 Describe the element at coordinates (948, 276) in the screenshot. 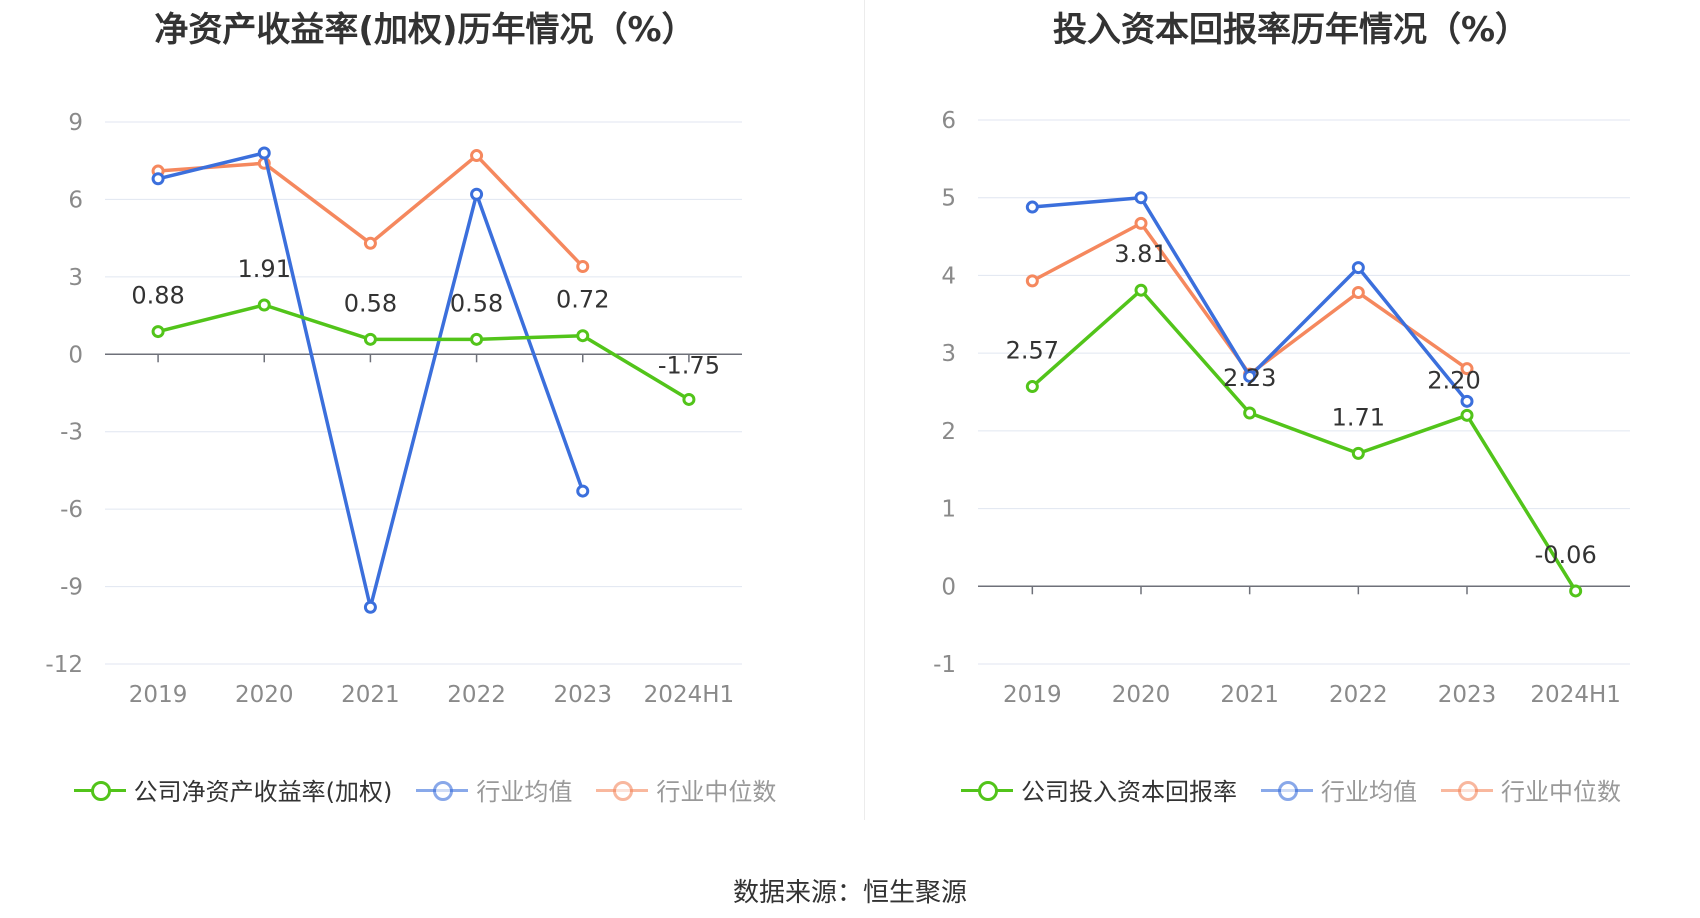

I see `y-tick-label: 4` at that location.